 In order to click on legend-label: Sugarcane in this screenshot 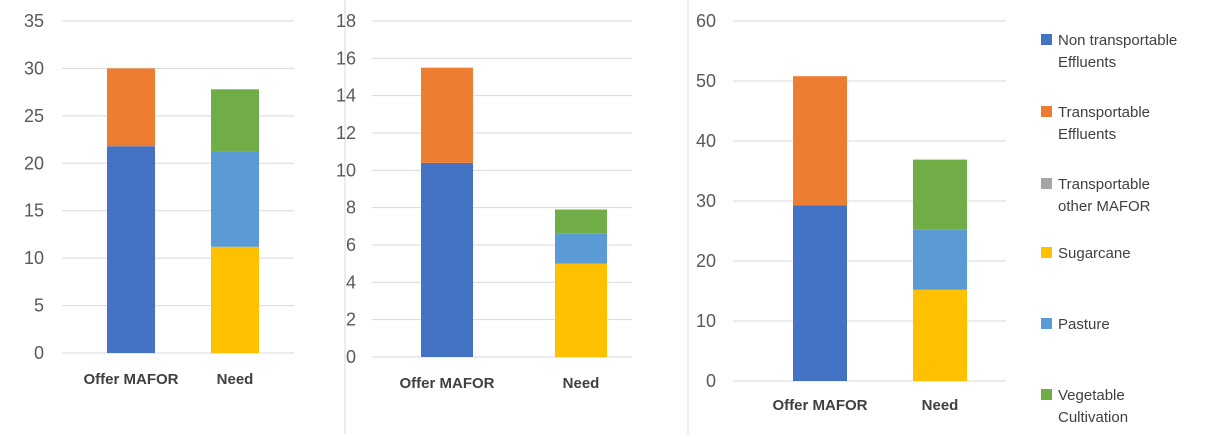, I will do `click(1094, 253)`.